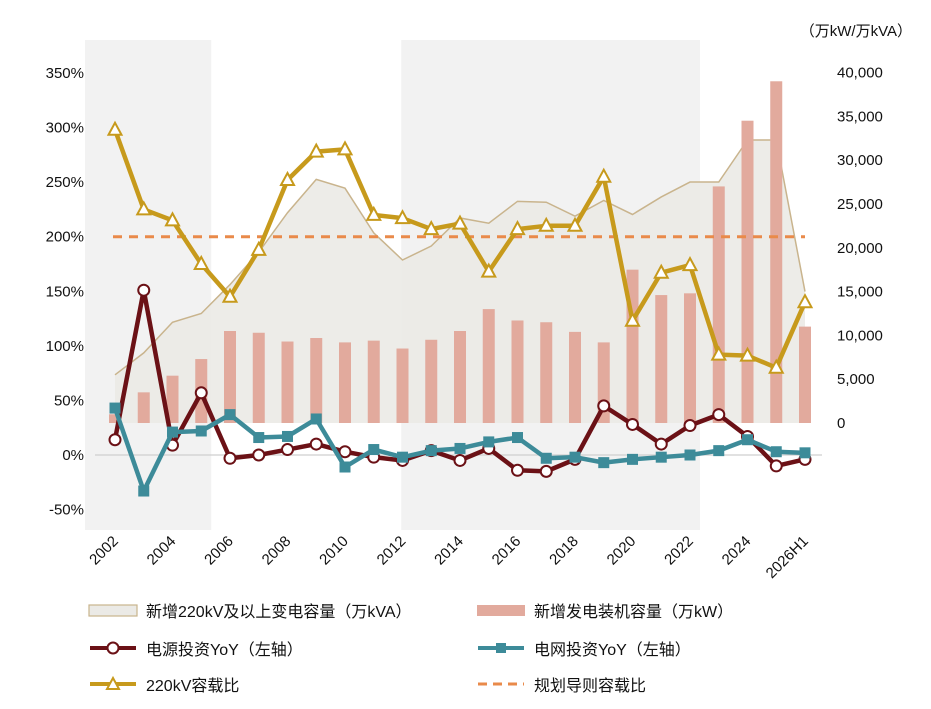  I want to click on x-tick-label: 2016, so click(507, 551).